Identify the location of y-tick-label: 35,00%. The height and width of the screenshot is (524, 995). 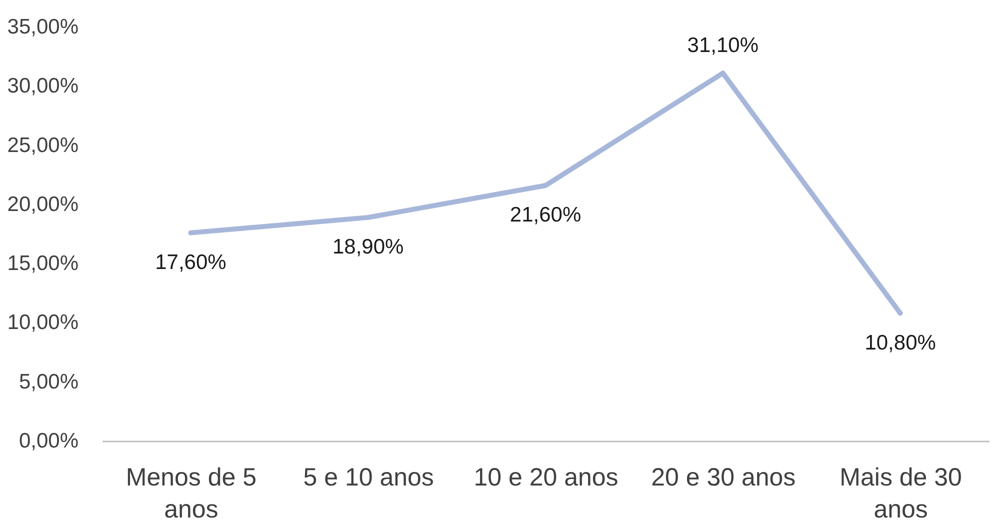
(42, 27).